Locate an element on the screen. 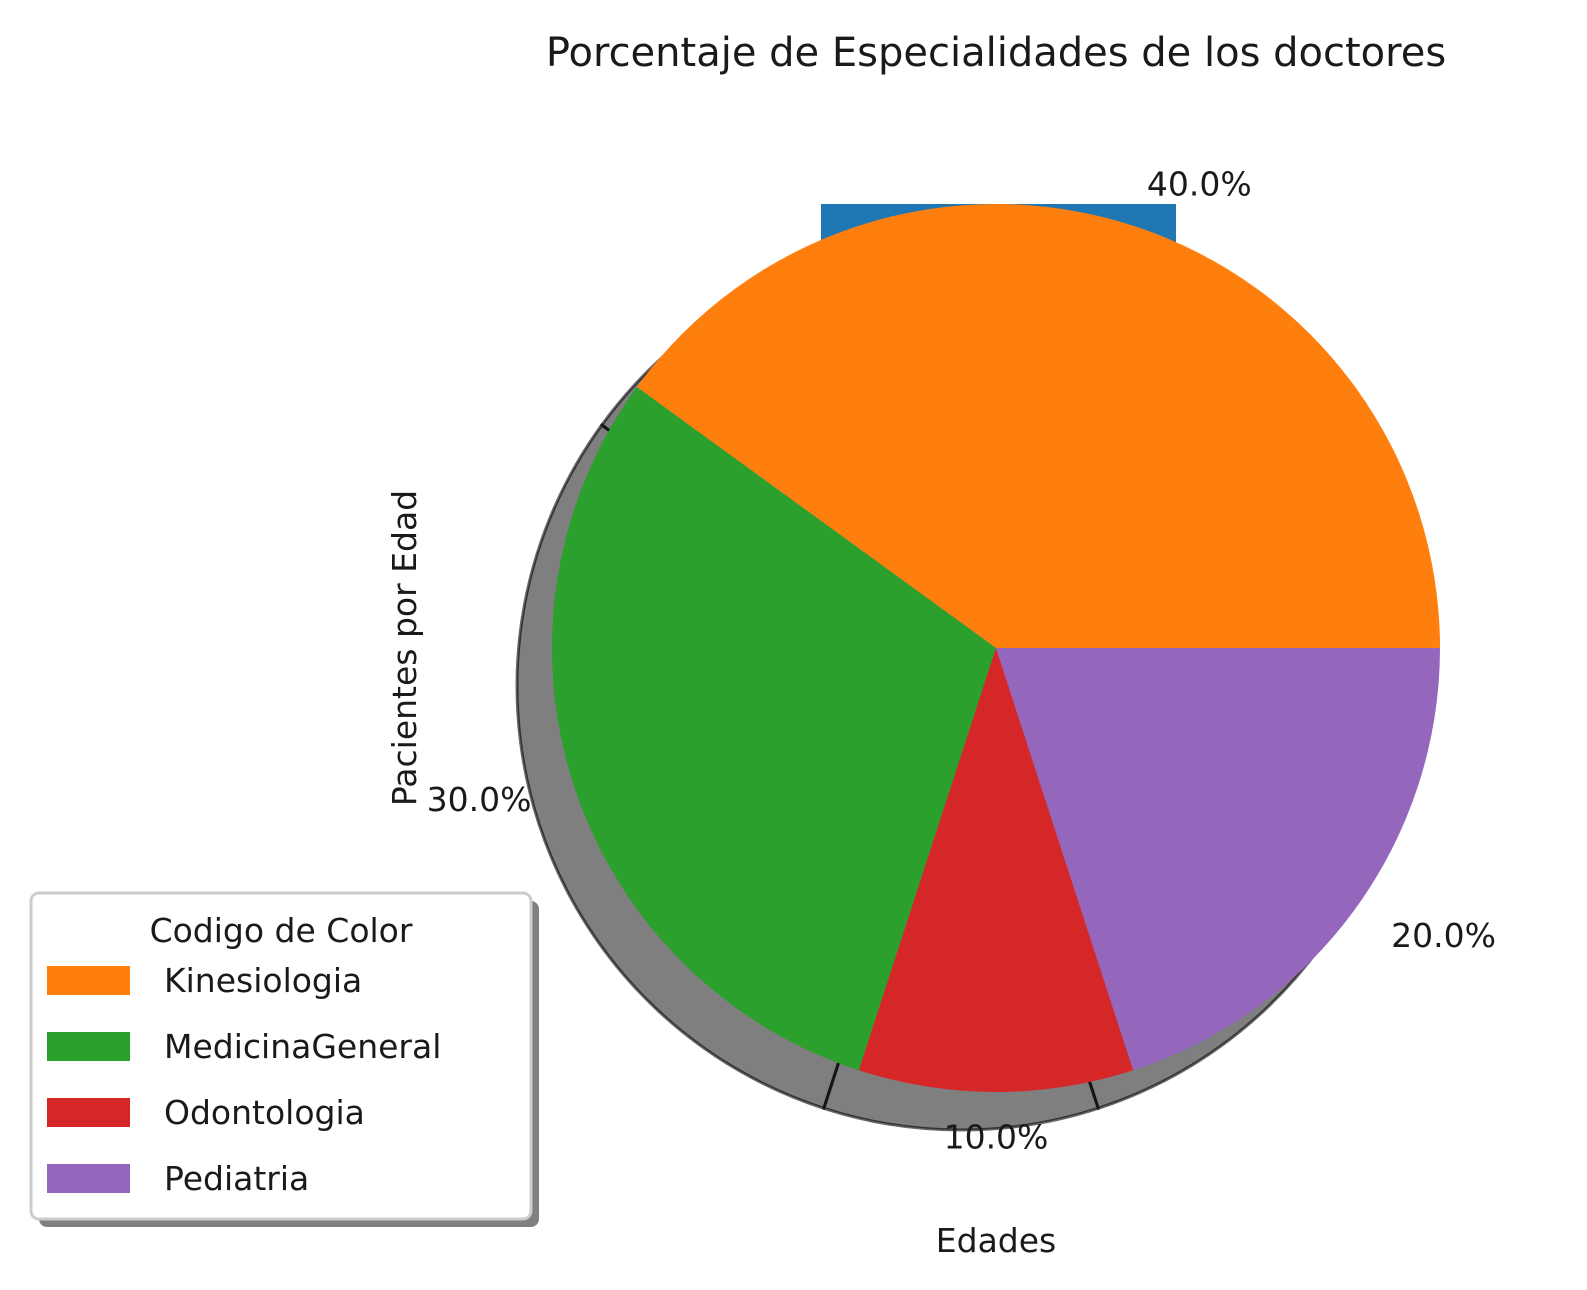 The height and width of the screenshot is (1290, 1587). legend-title: Codigo de Color is located at coordinates (281, 930).